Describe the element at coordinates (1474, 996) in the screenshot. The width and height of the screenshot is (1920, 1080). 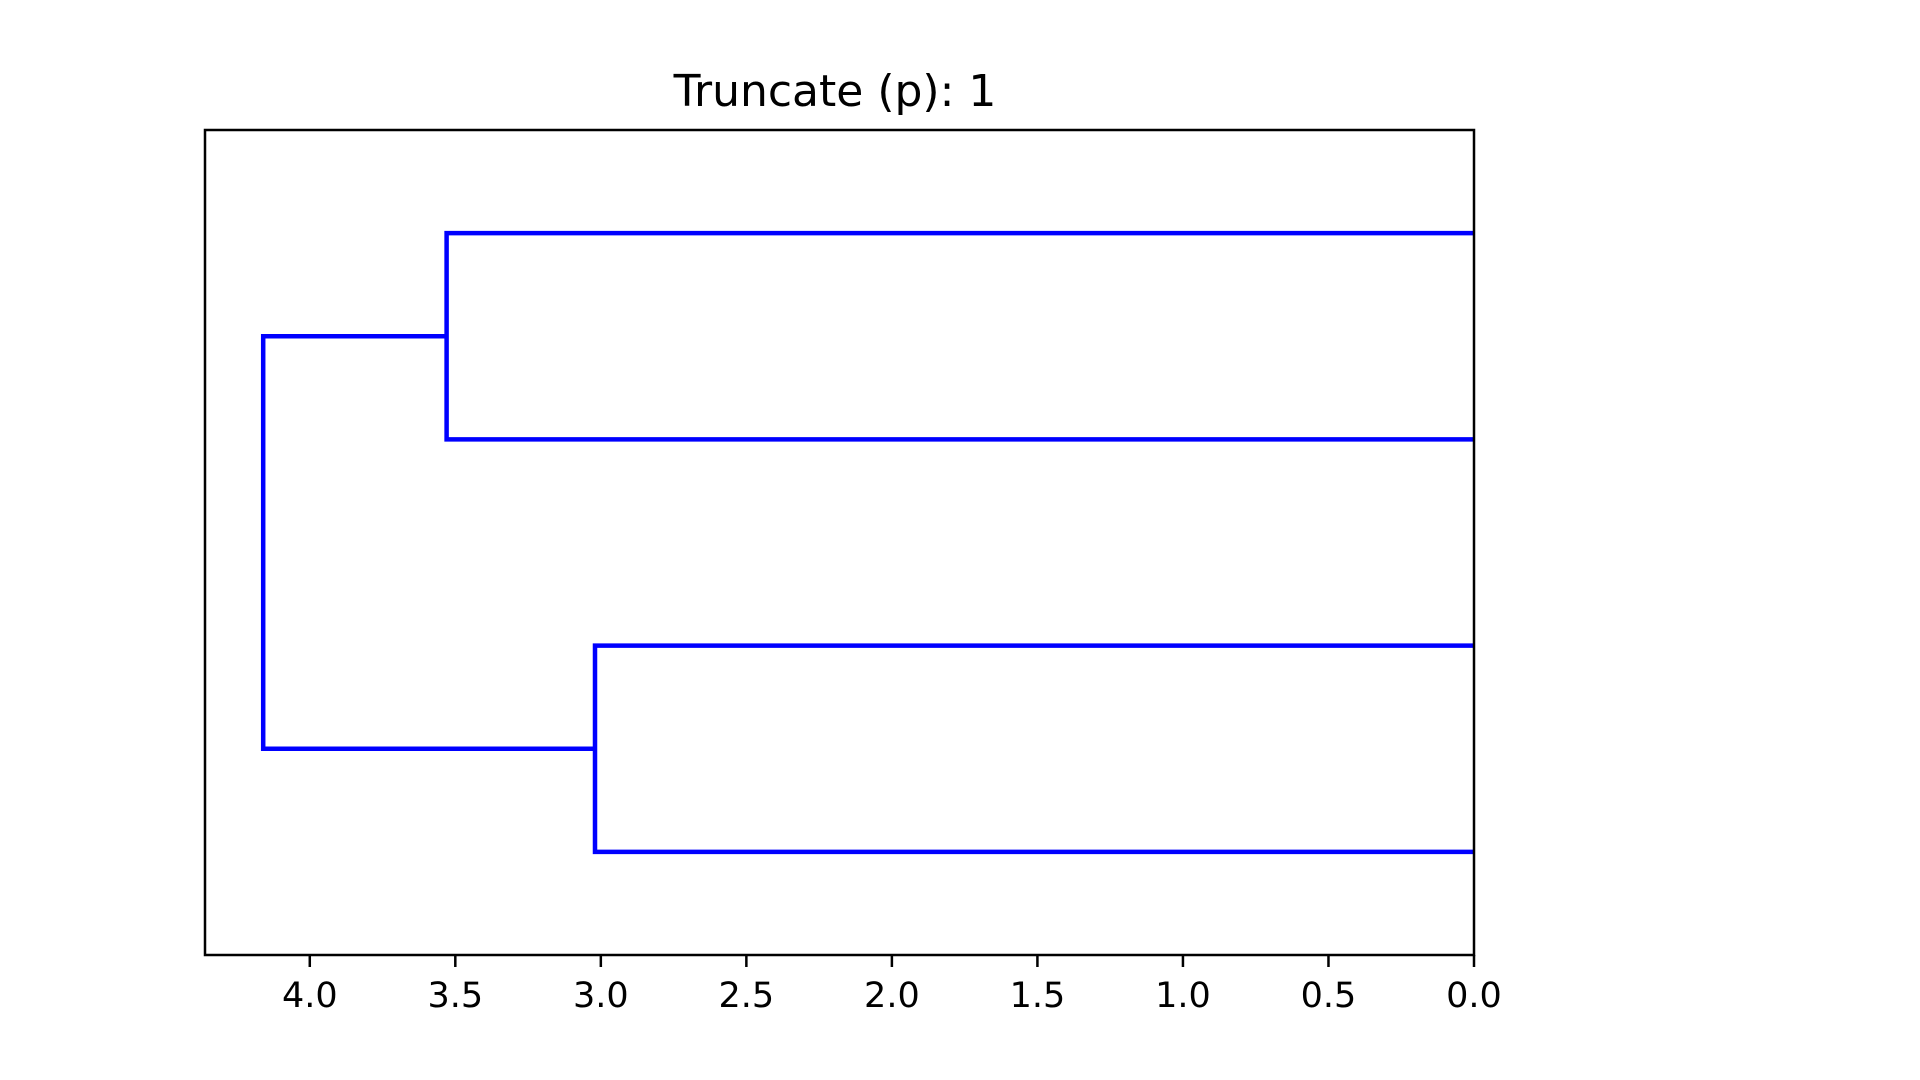
I see `x-tick-label: 0.0` at that location.